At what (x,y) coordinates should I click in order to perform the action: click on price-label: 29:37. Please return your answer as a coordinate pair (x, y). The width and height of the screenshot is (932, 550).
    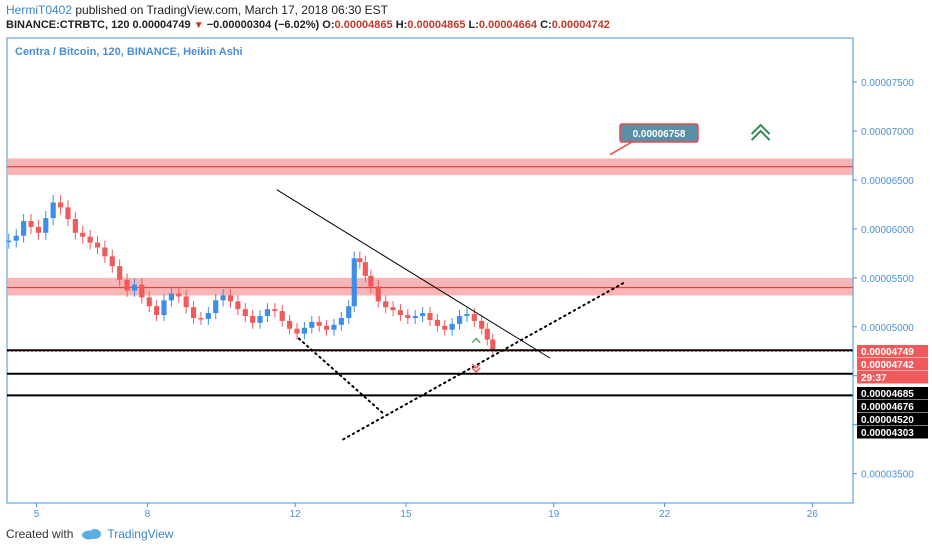
    Looking at the image, I should click on (874, 378).